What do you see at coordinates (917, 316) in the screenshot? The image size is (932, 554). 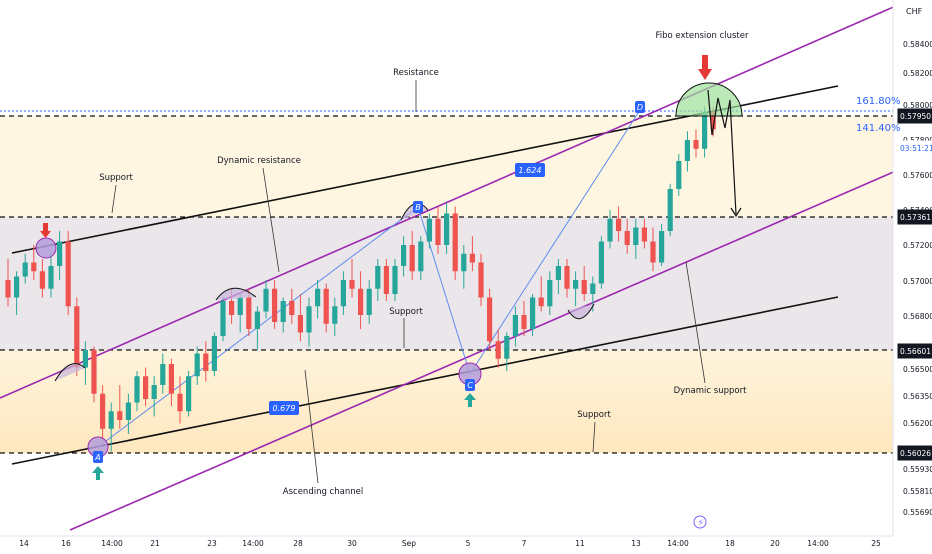 I see `y-tick-label: 0.56800` at bounding box center [917, 316].